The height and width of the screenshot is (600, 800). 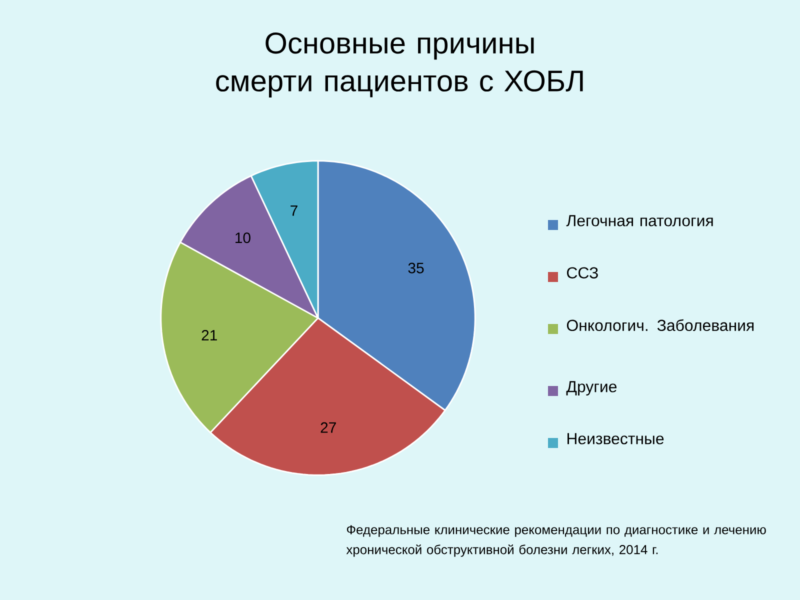 I want to click on text: Федеральные клинические рекомендации по диагностике и лечению хронической обструктивной болезни легких, 2014 г., so click(x=556, y=541).